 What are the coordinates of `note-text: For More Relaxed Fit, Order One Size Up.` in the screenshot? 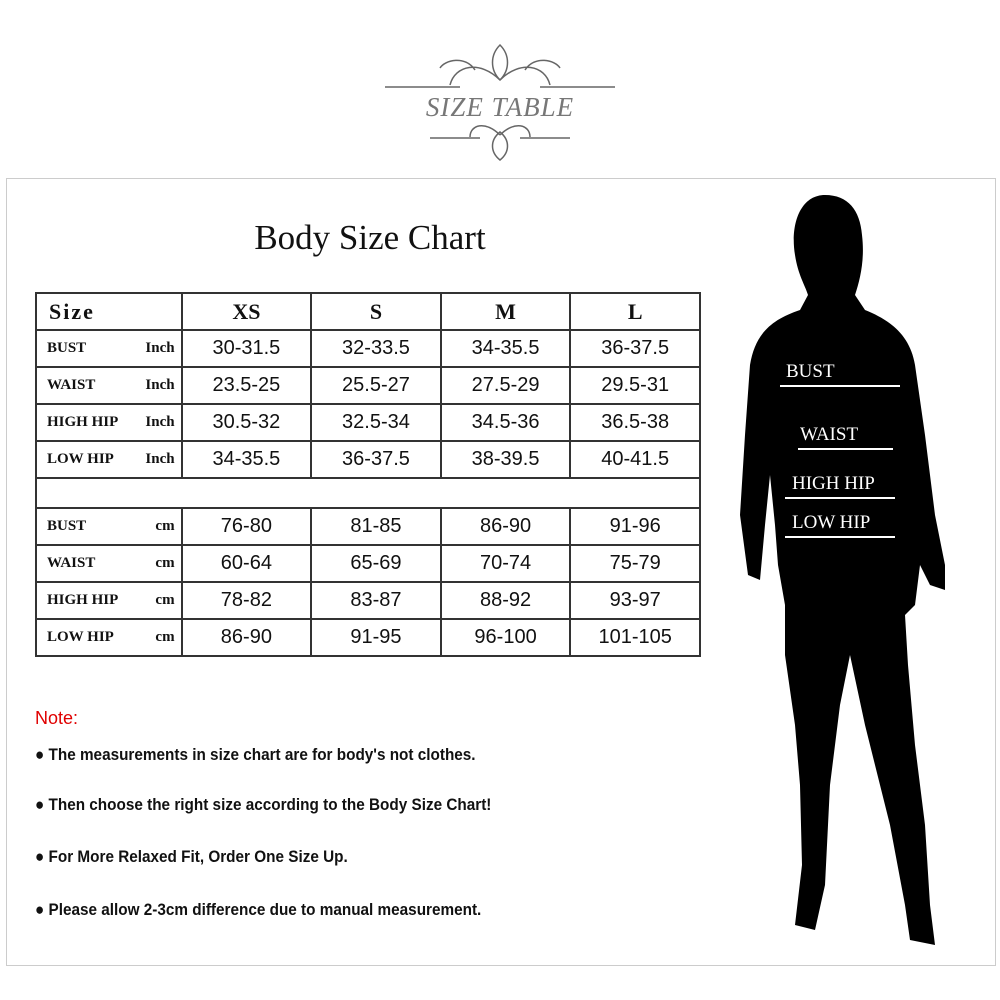 It's located at (198, 856).